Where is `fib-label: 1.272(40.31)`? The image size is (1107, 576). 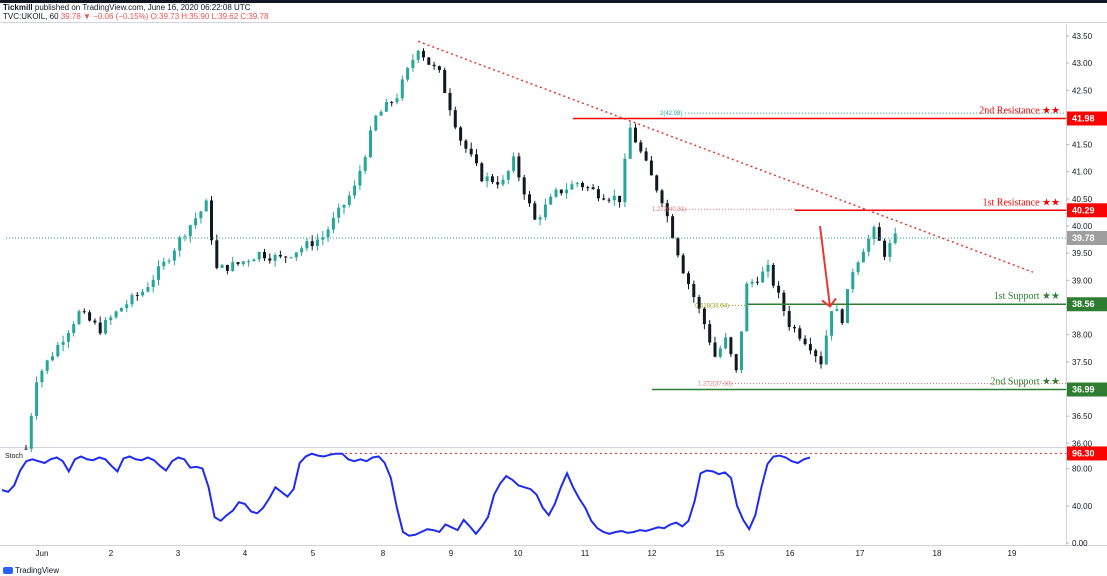 fib-label: 1.272(40.31) is located at coordinates (669, 210).